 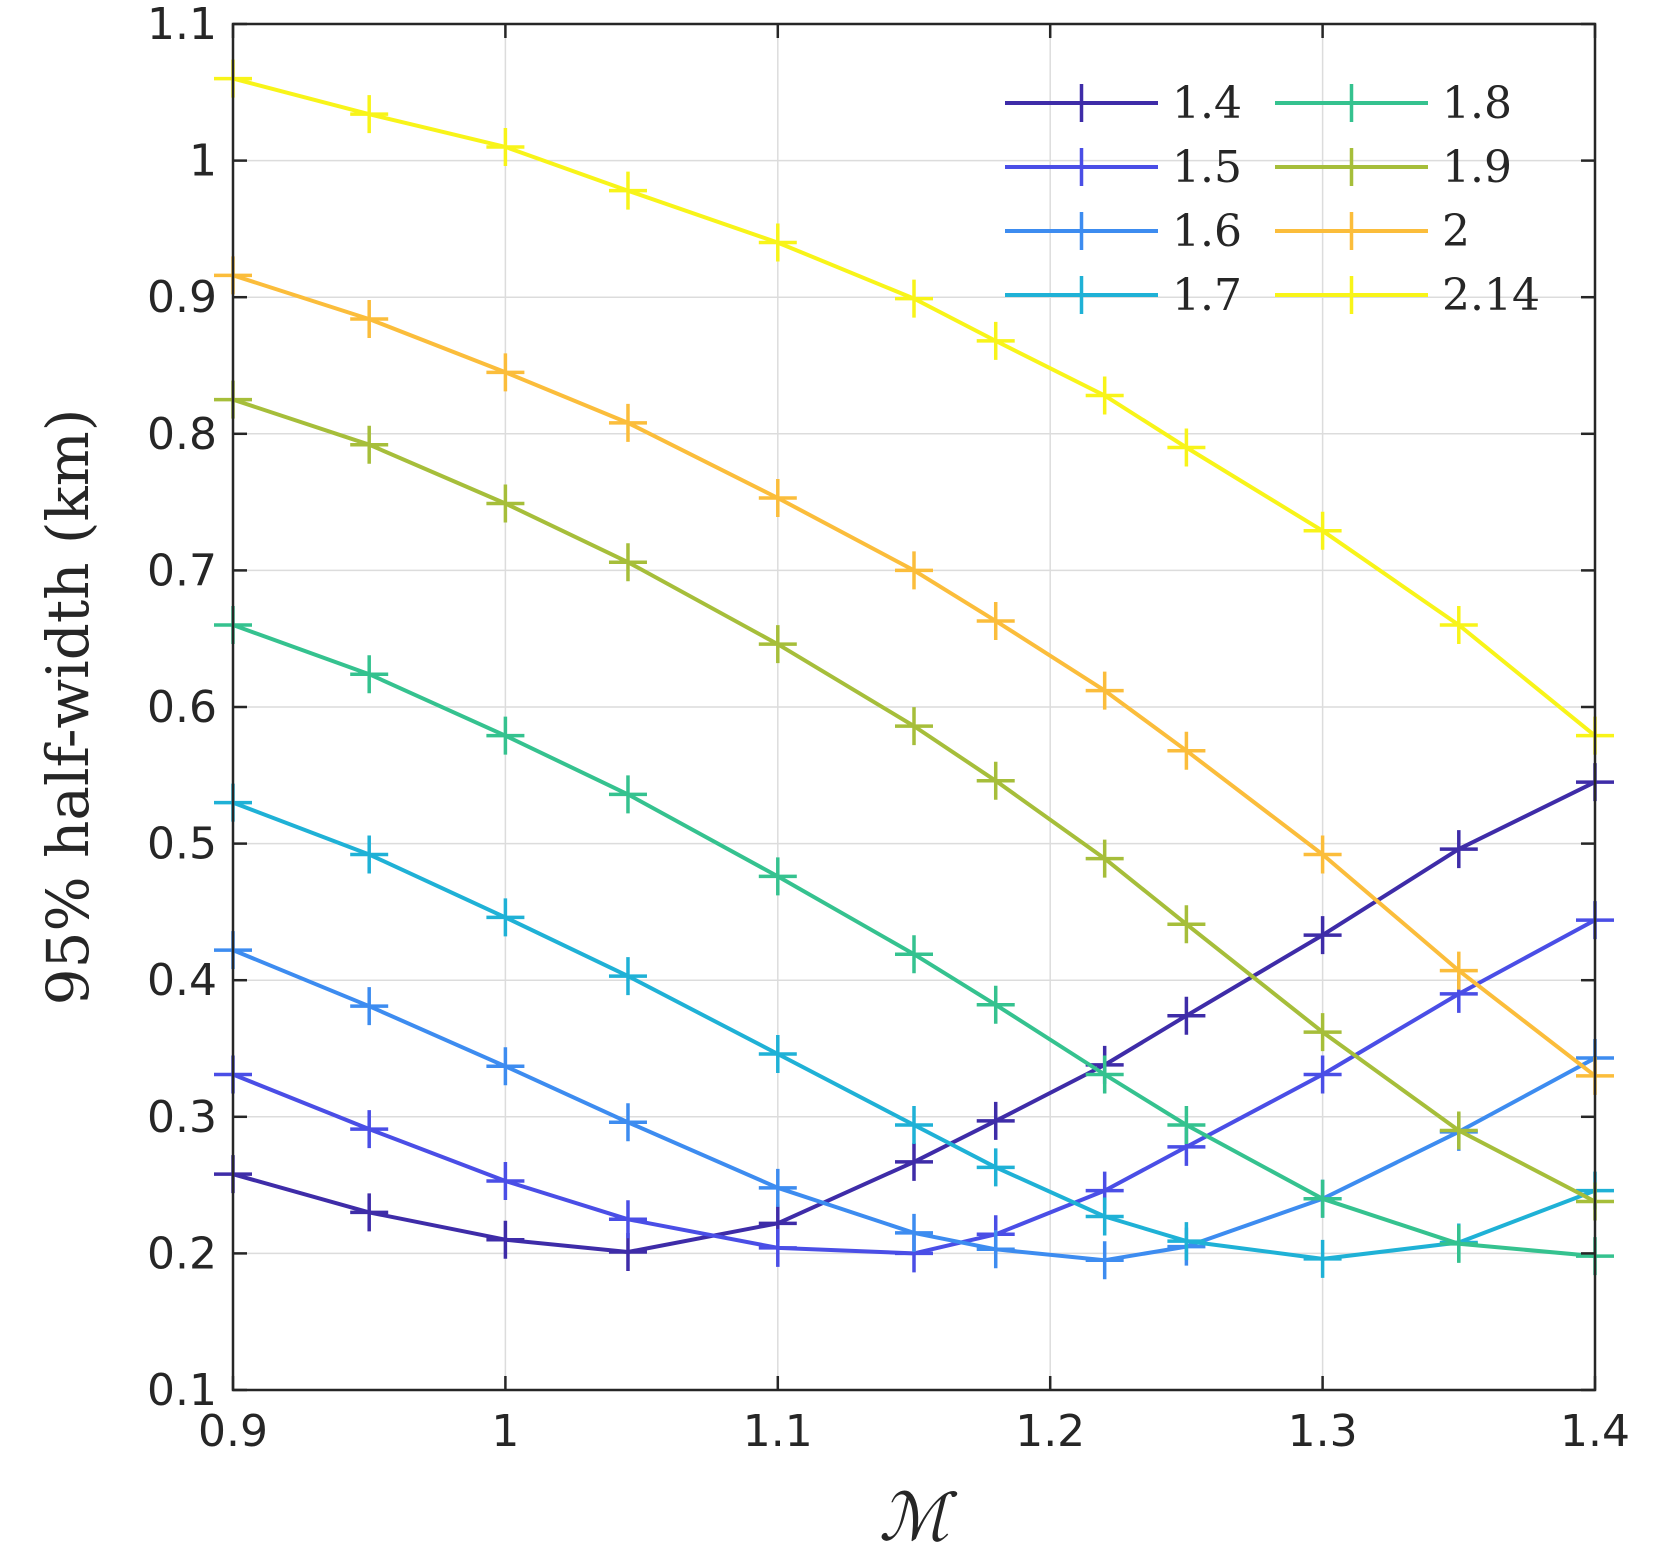 What do you see at coordinates (1123, 103) in the screenshot?
I see `legend-entry: 1.4` at bounding box center [1123, 103].